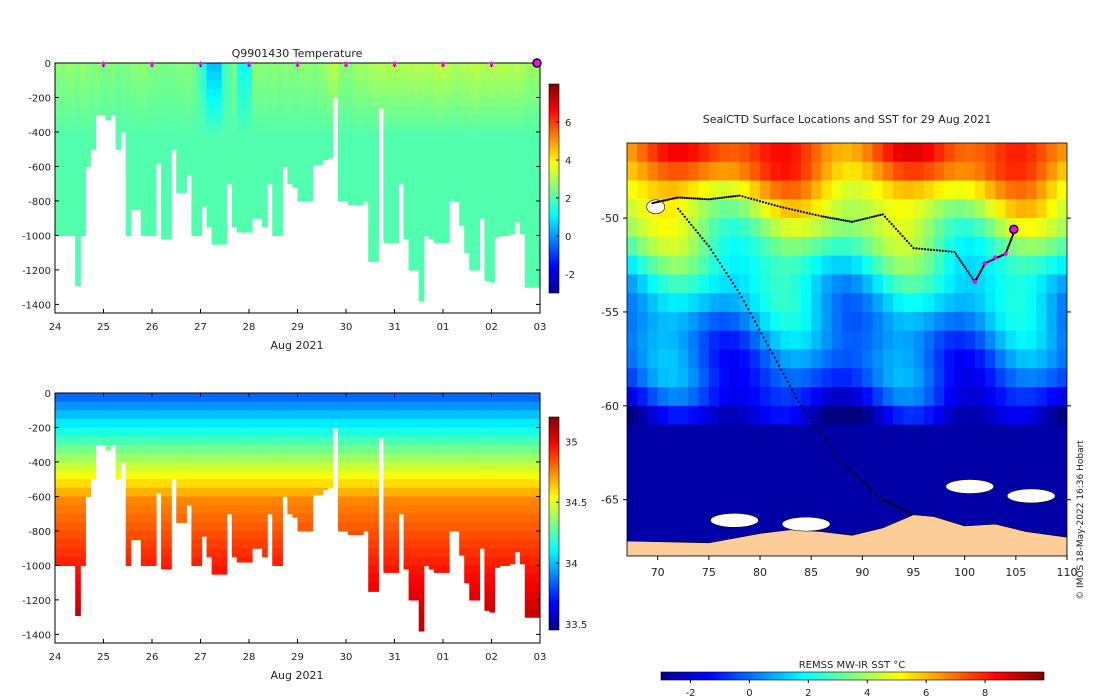  What do you see at coordinates (610, 218) in the screenshot?
I see `lat-tick-label: -50` at bounding box center [610, 218].